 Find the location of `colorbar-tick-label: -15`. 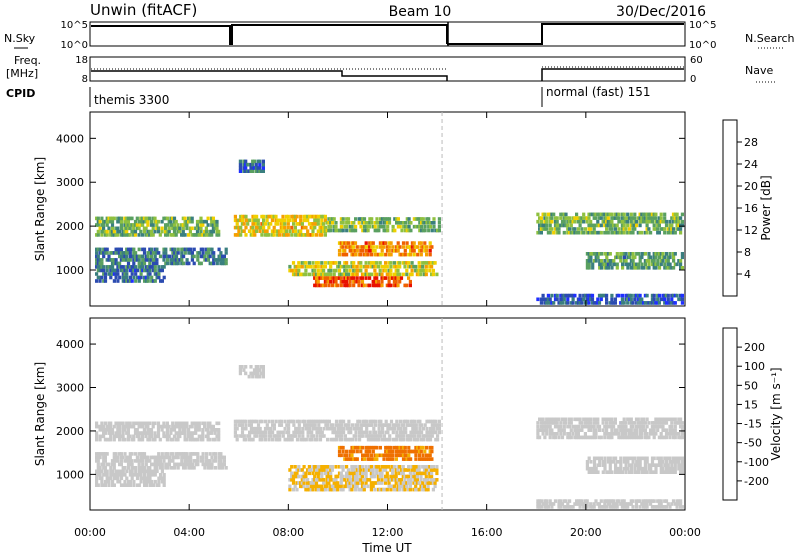

colorbar-tick-label: -15 is located at coordinates (753, 424).